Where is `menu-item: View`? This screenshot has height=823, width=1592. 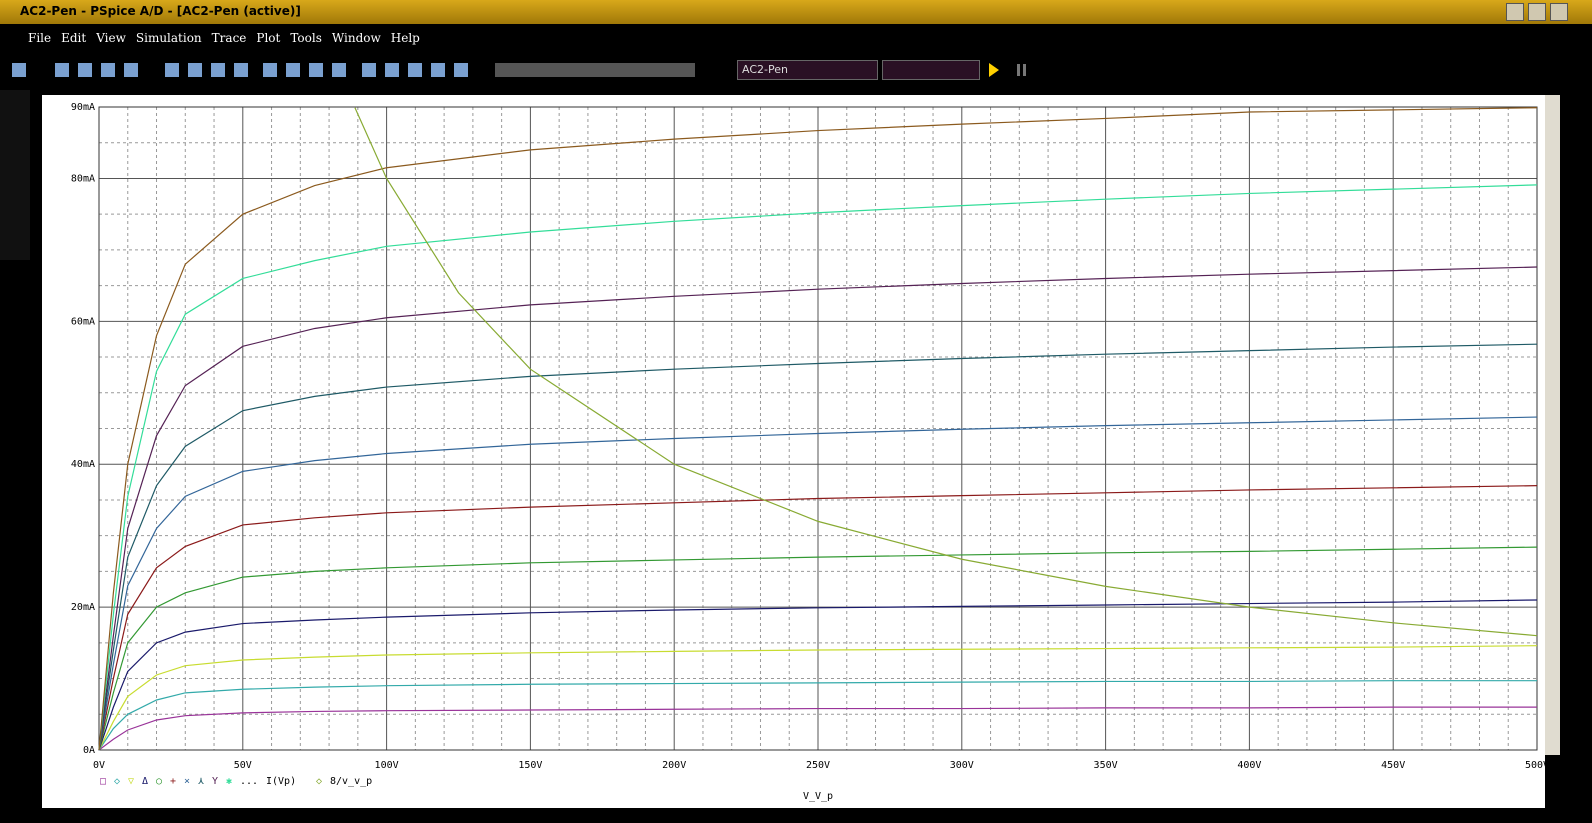
menu-item: View is located at coordinates (111, 38).